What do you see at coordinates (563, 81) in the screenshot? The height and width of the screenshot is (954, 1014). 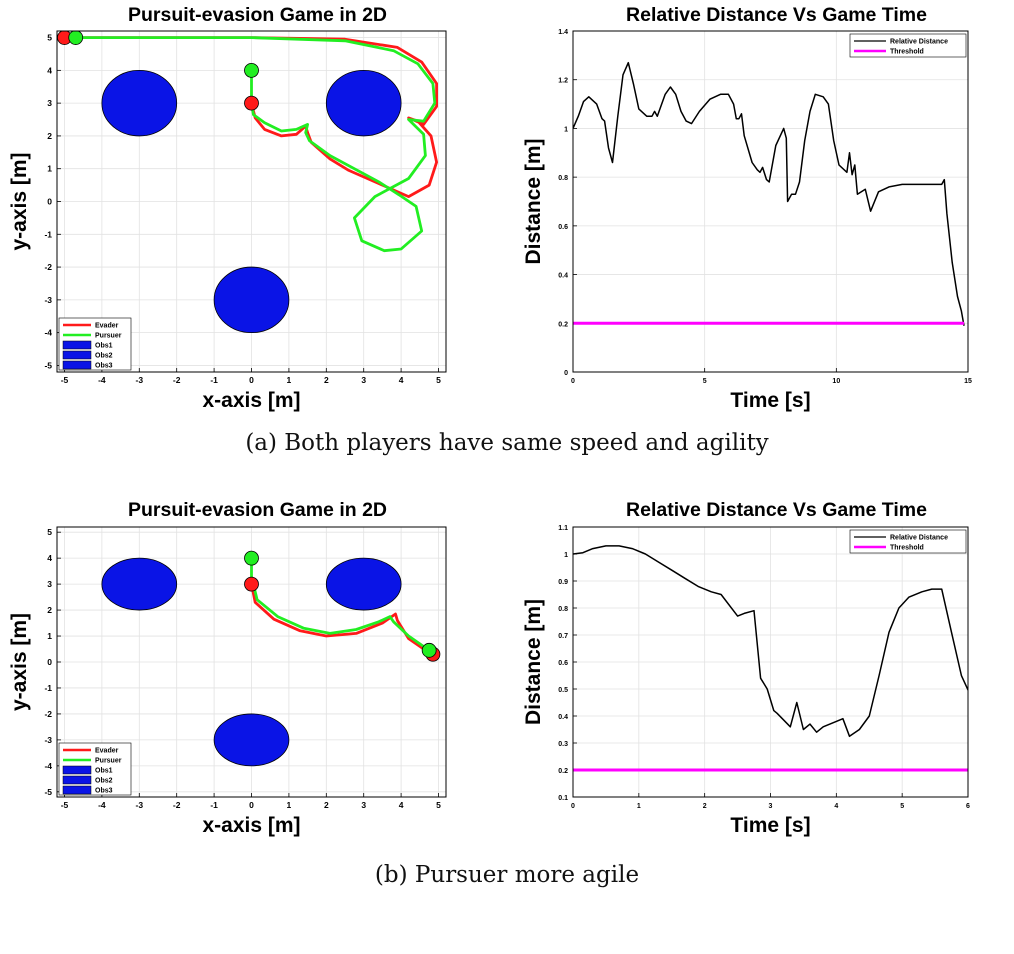 I see `y-tick-label: 1.2` at bounding box center [563, 81].